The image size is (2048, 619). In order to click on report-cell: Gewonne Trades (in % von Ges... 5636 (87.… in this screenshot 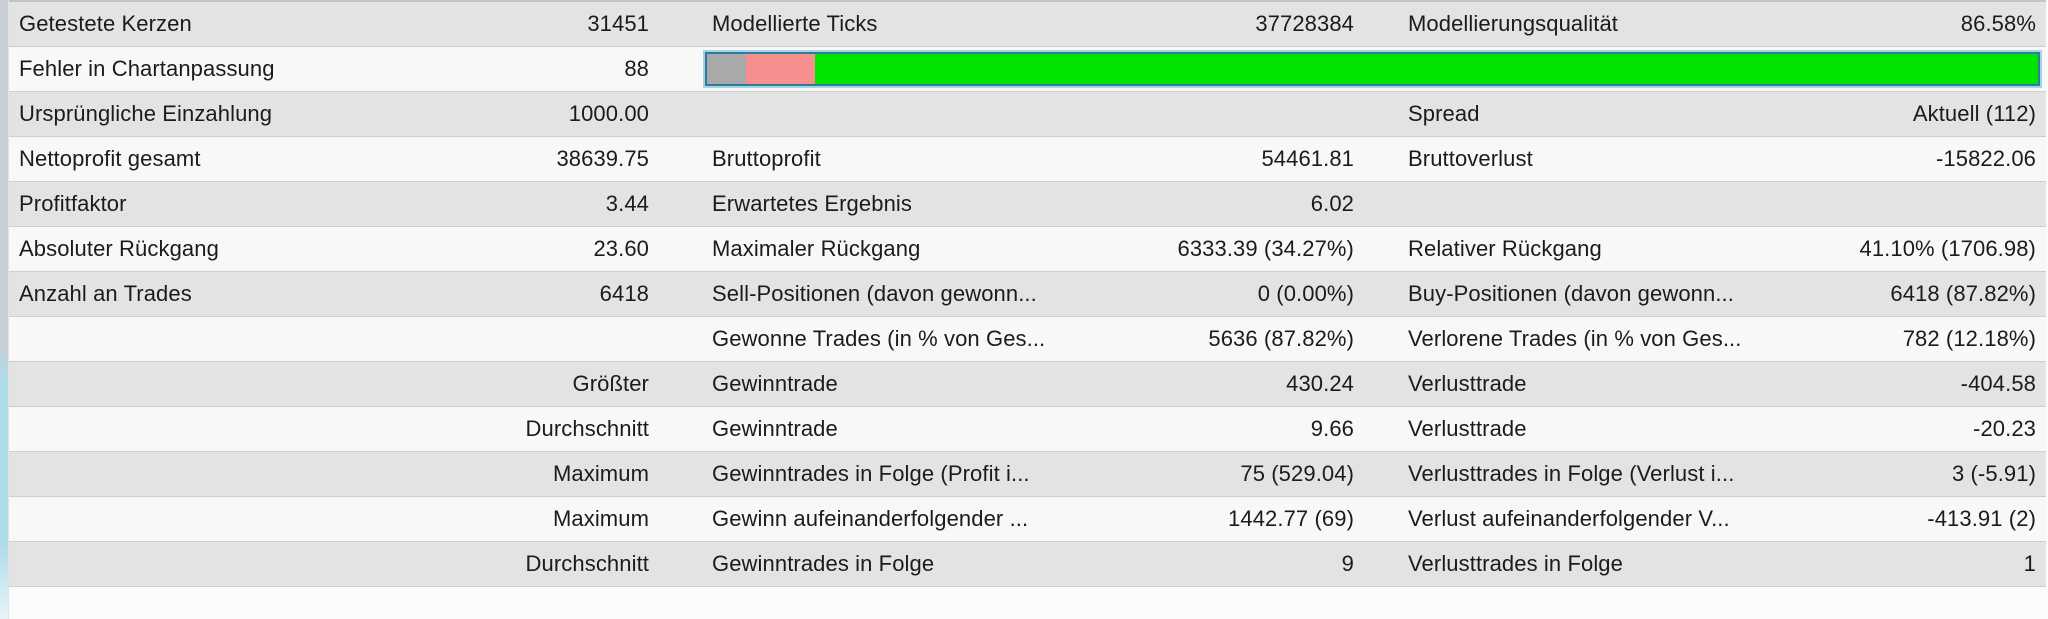, I will do `click(1048, 339)`.